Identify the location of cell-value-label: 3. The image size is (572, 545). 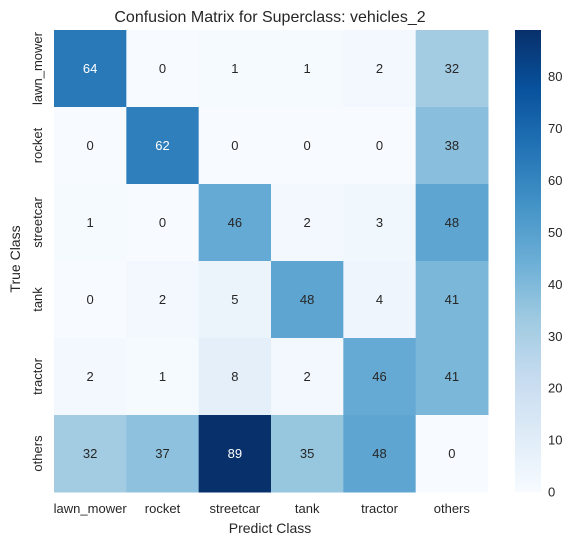
(379, 222).